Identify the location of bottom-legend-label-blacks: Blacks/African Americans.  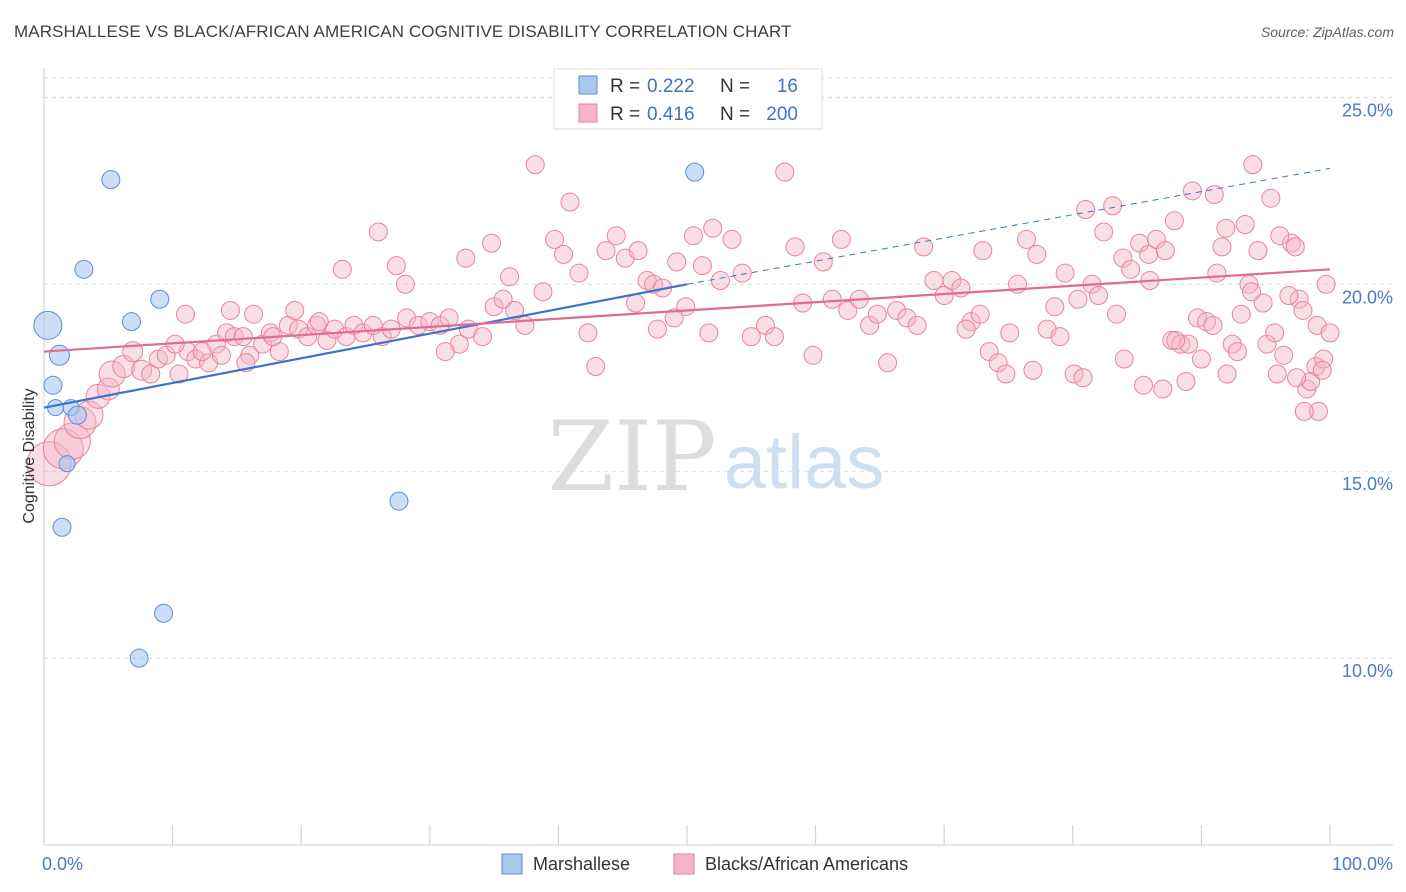
(806, 864).